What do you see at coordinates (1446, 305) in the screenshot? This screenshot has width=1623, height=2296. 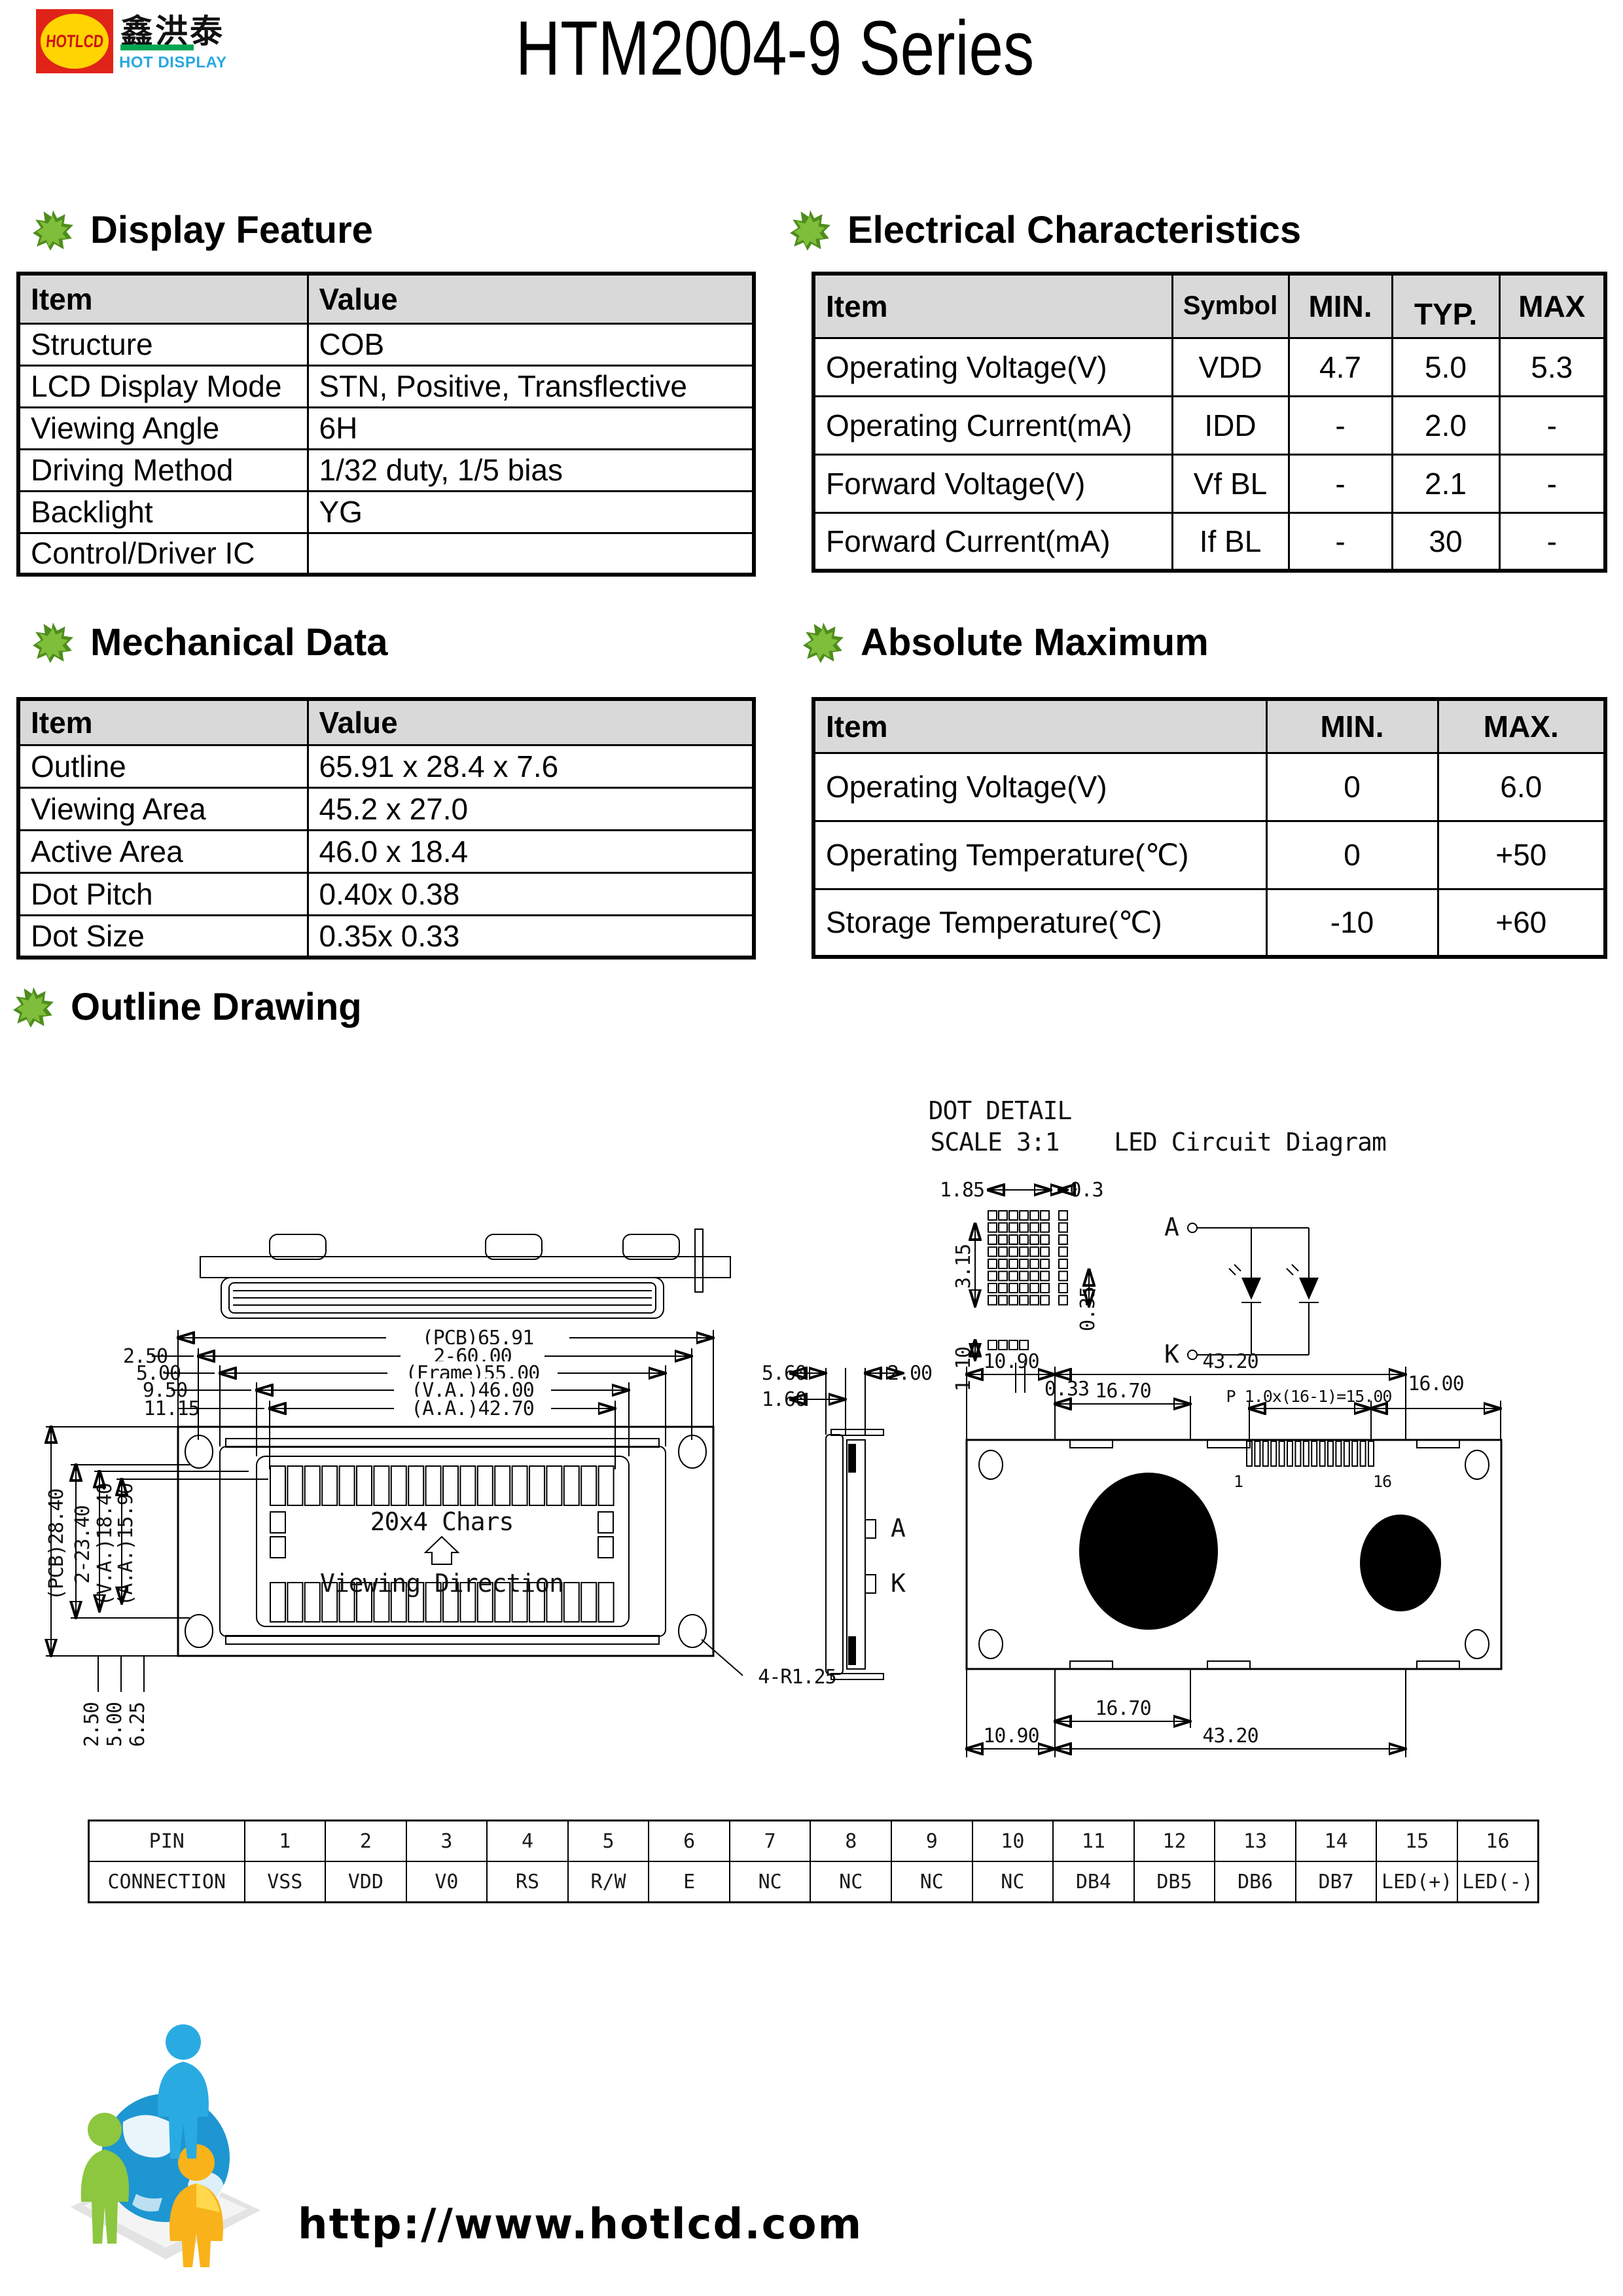 I see `col-header: TYP.` at bounding box center [1446, 305].